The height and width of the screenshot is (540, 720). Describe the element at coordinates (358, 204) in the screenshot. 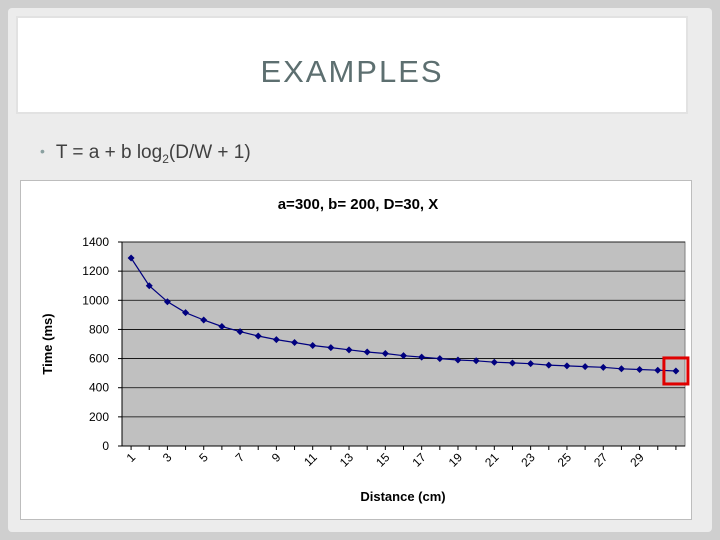

I see `chart-title: a=300, b= 200, D=30, X` at that location.